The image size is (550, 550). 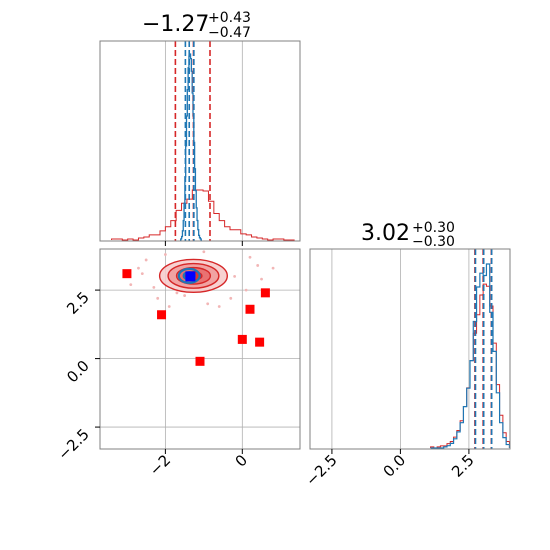 I want to click on title-bottom-right: 3.02 +0.30 −0.30, so click(x=408, y=235).